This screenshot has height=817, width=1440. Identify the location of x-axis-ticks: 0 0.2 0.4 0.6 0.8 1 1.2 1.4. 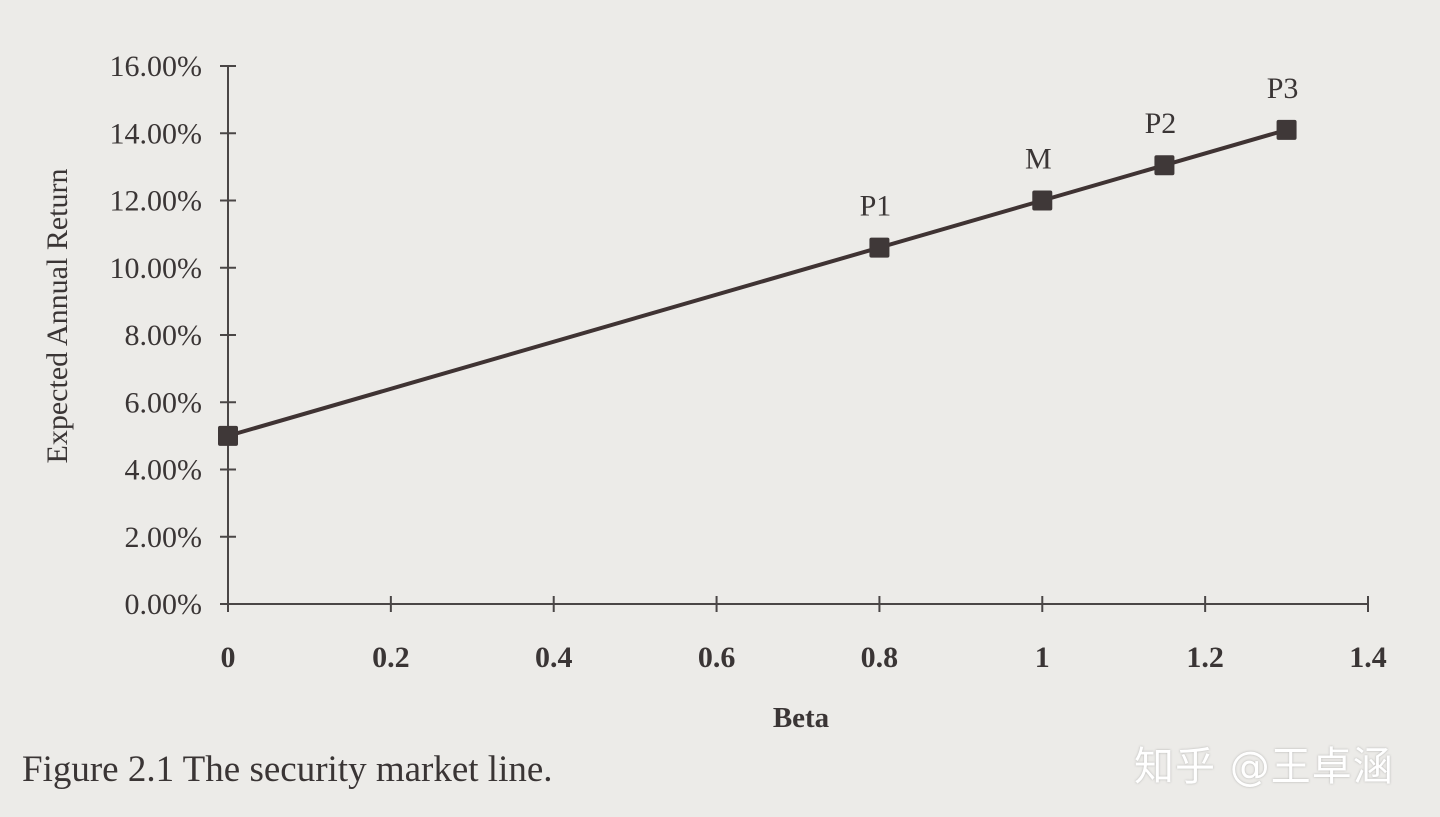
(804, 635).